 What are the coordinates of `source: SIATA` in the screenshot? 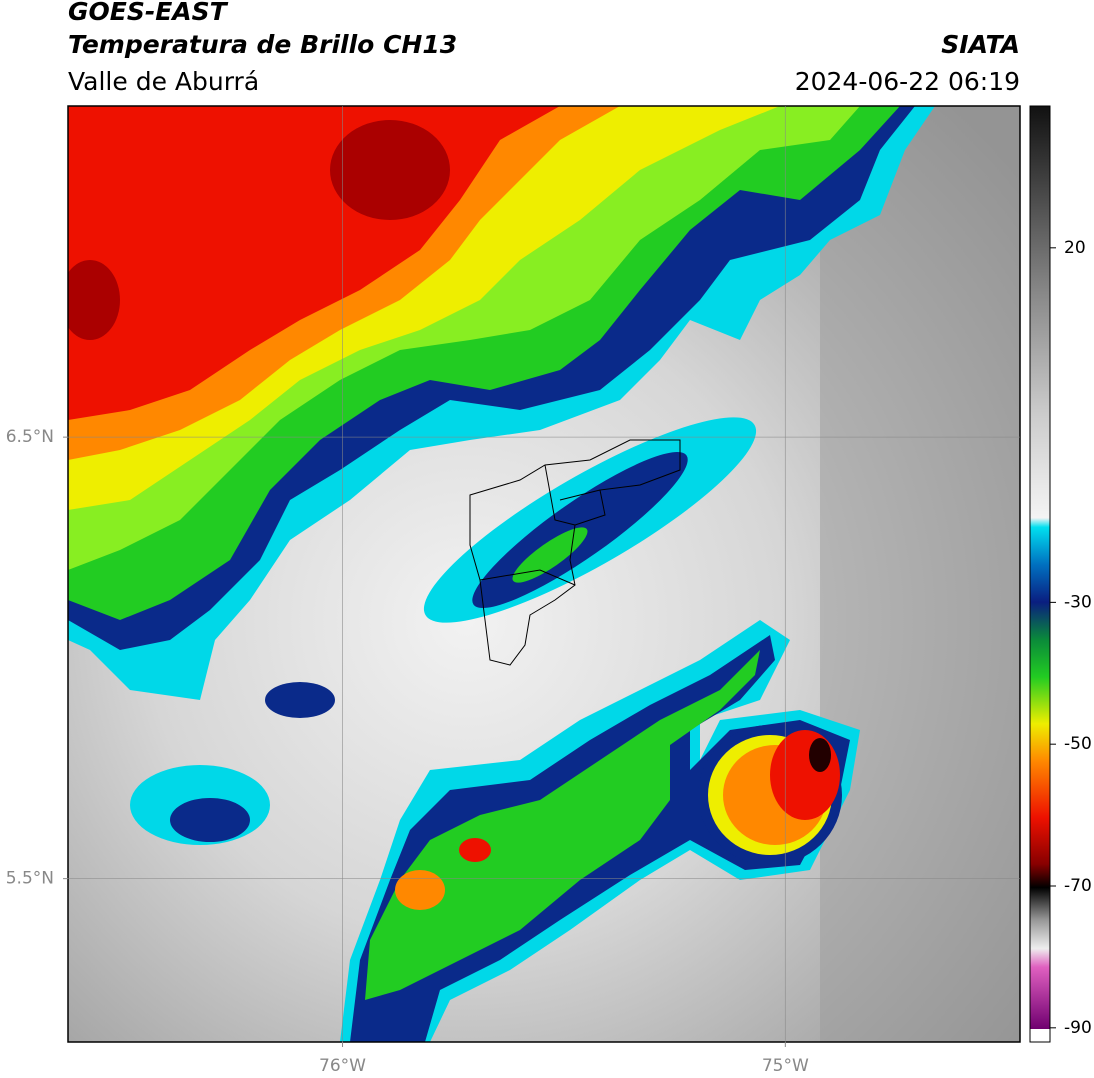 It's located at (980, 44).